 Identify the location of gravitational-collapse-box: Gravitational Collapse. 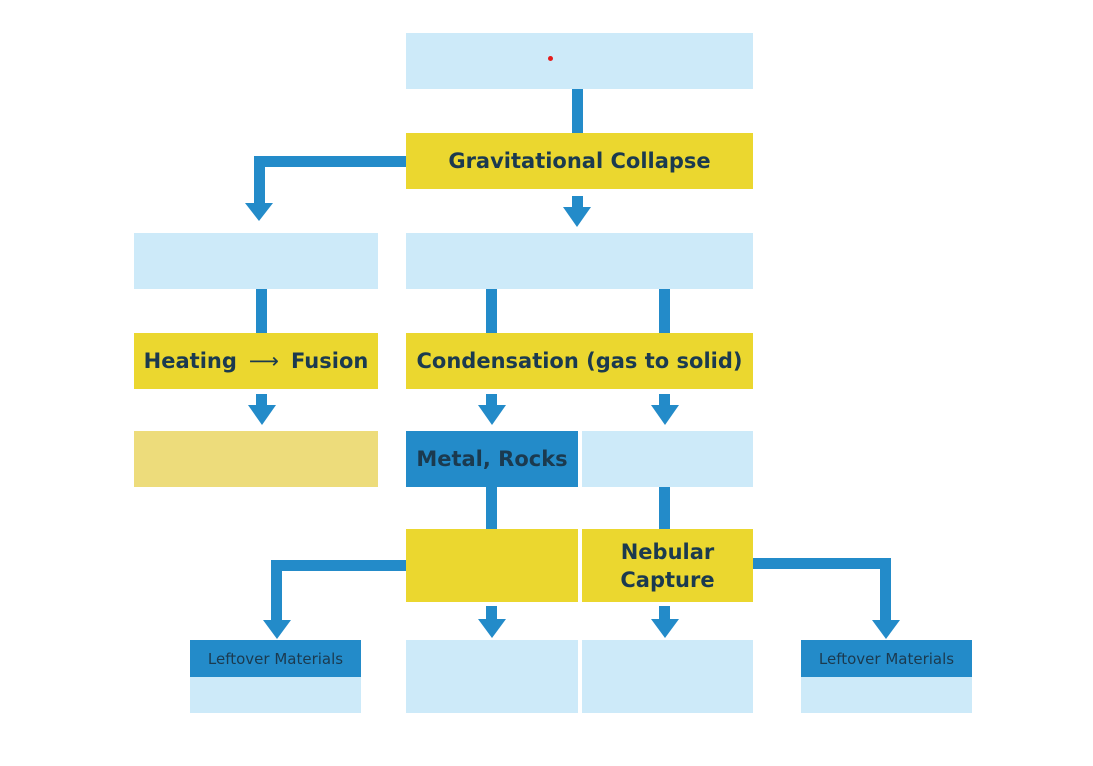
(579, 161).